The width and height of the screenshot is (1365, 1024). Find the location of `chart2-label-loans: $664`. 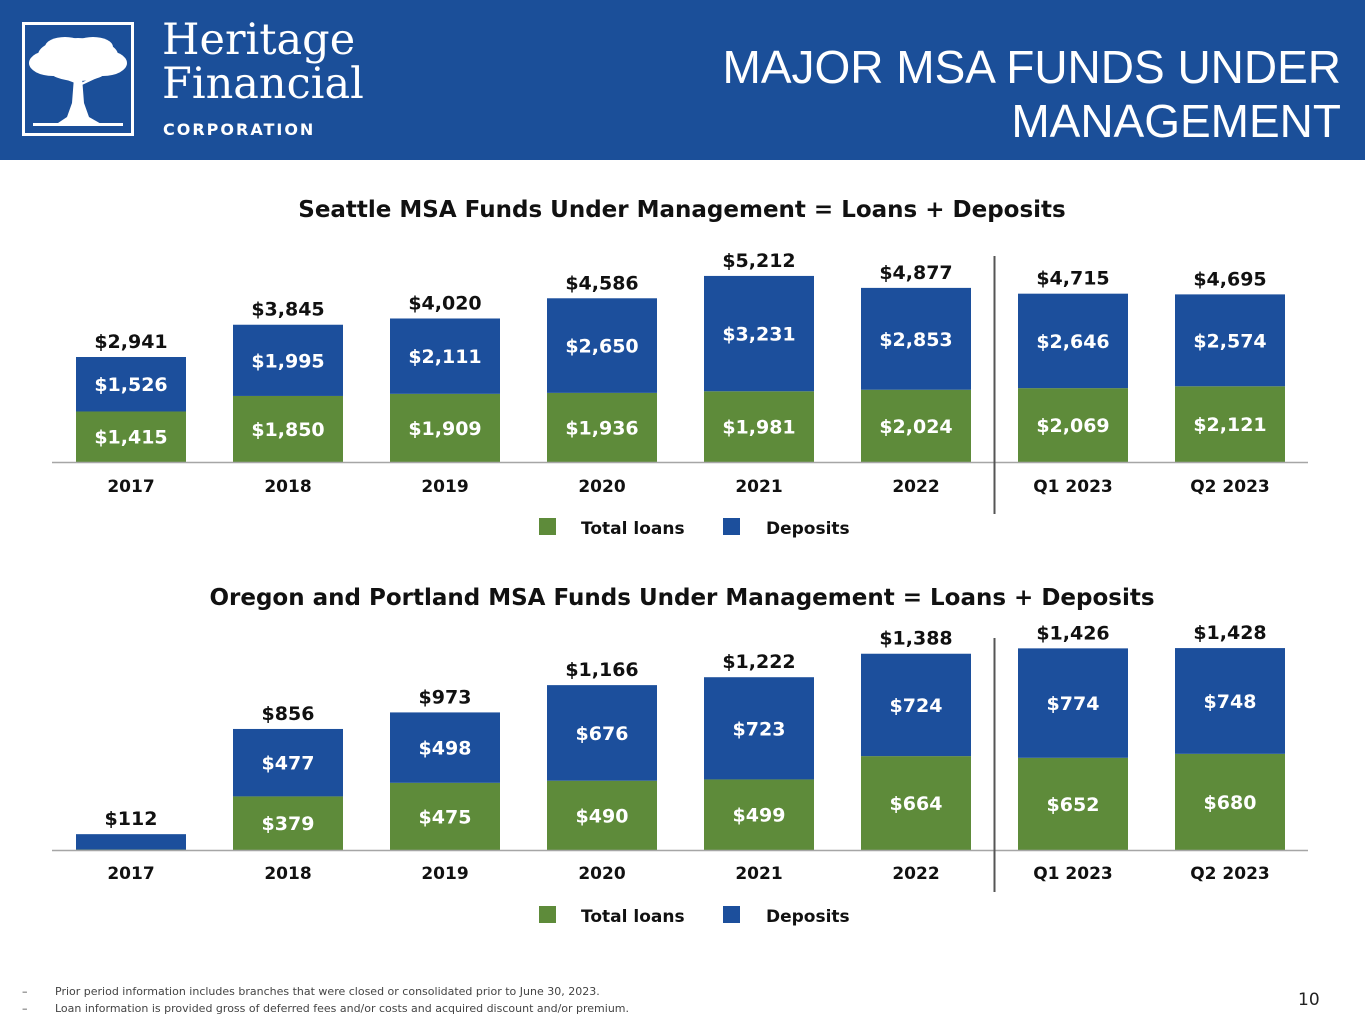

chart2-label-loans: $664 is located at coordinates (916, 804).